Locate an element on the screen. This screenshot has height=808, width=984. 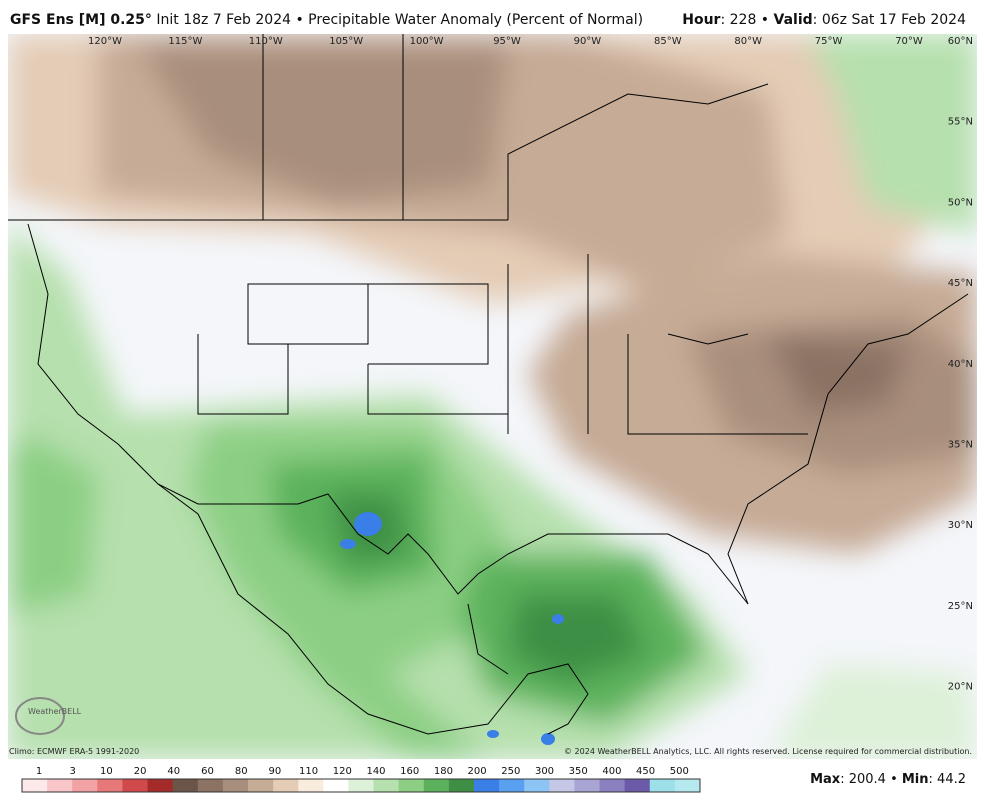
latitude-label: 45°N is located at coordinates (960, 283).